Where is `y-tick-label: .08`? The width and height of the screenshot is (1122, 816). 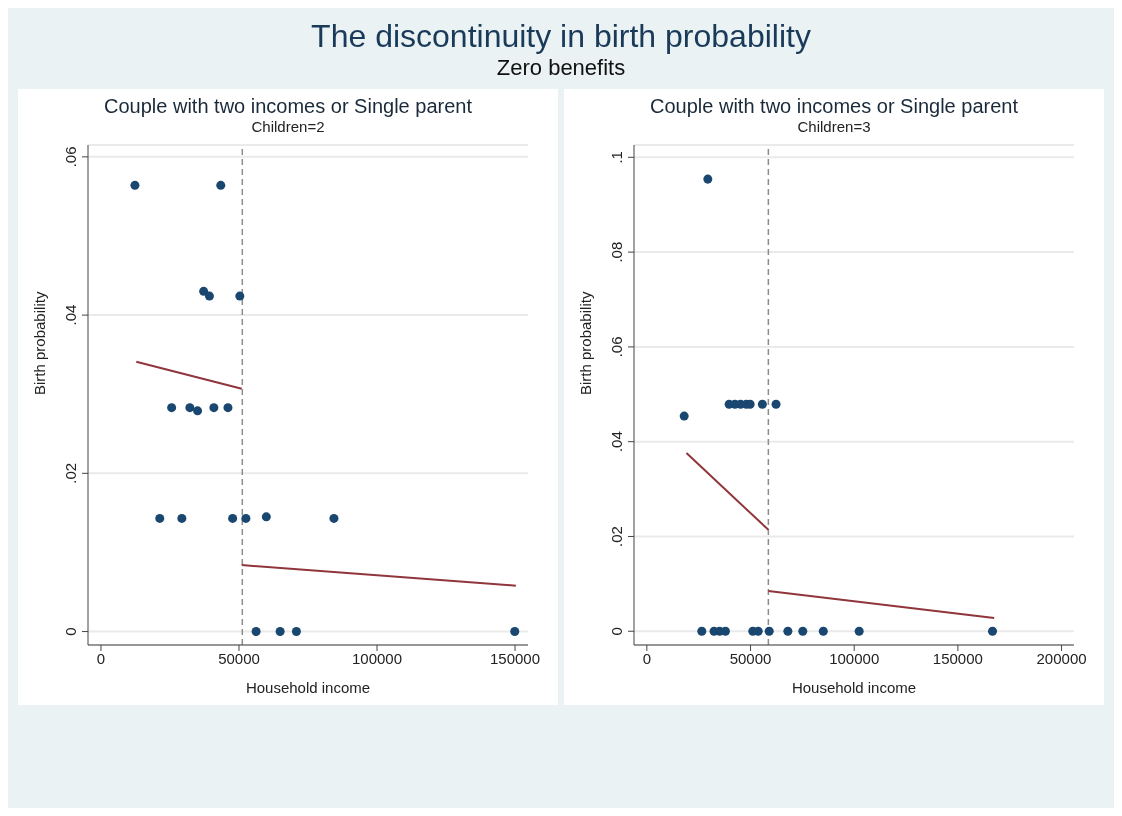
y-tick-label: .08 is located at coordinates (616, 252).